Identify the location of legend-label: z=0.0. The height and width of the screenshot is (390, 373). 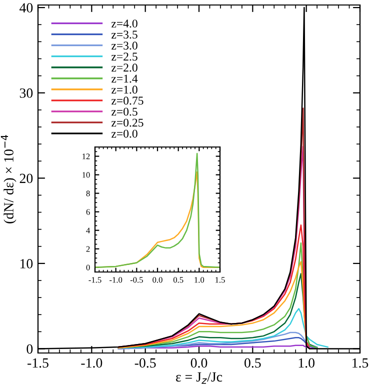
(125, 134).